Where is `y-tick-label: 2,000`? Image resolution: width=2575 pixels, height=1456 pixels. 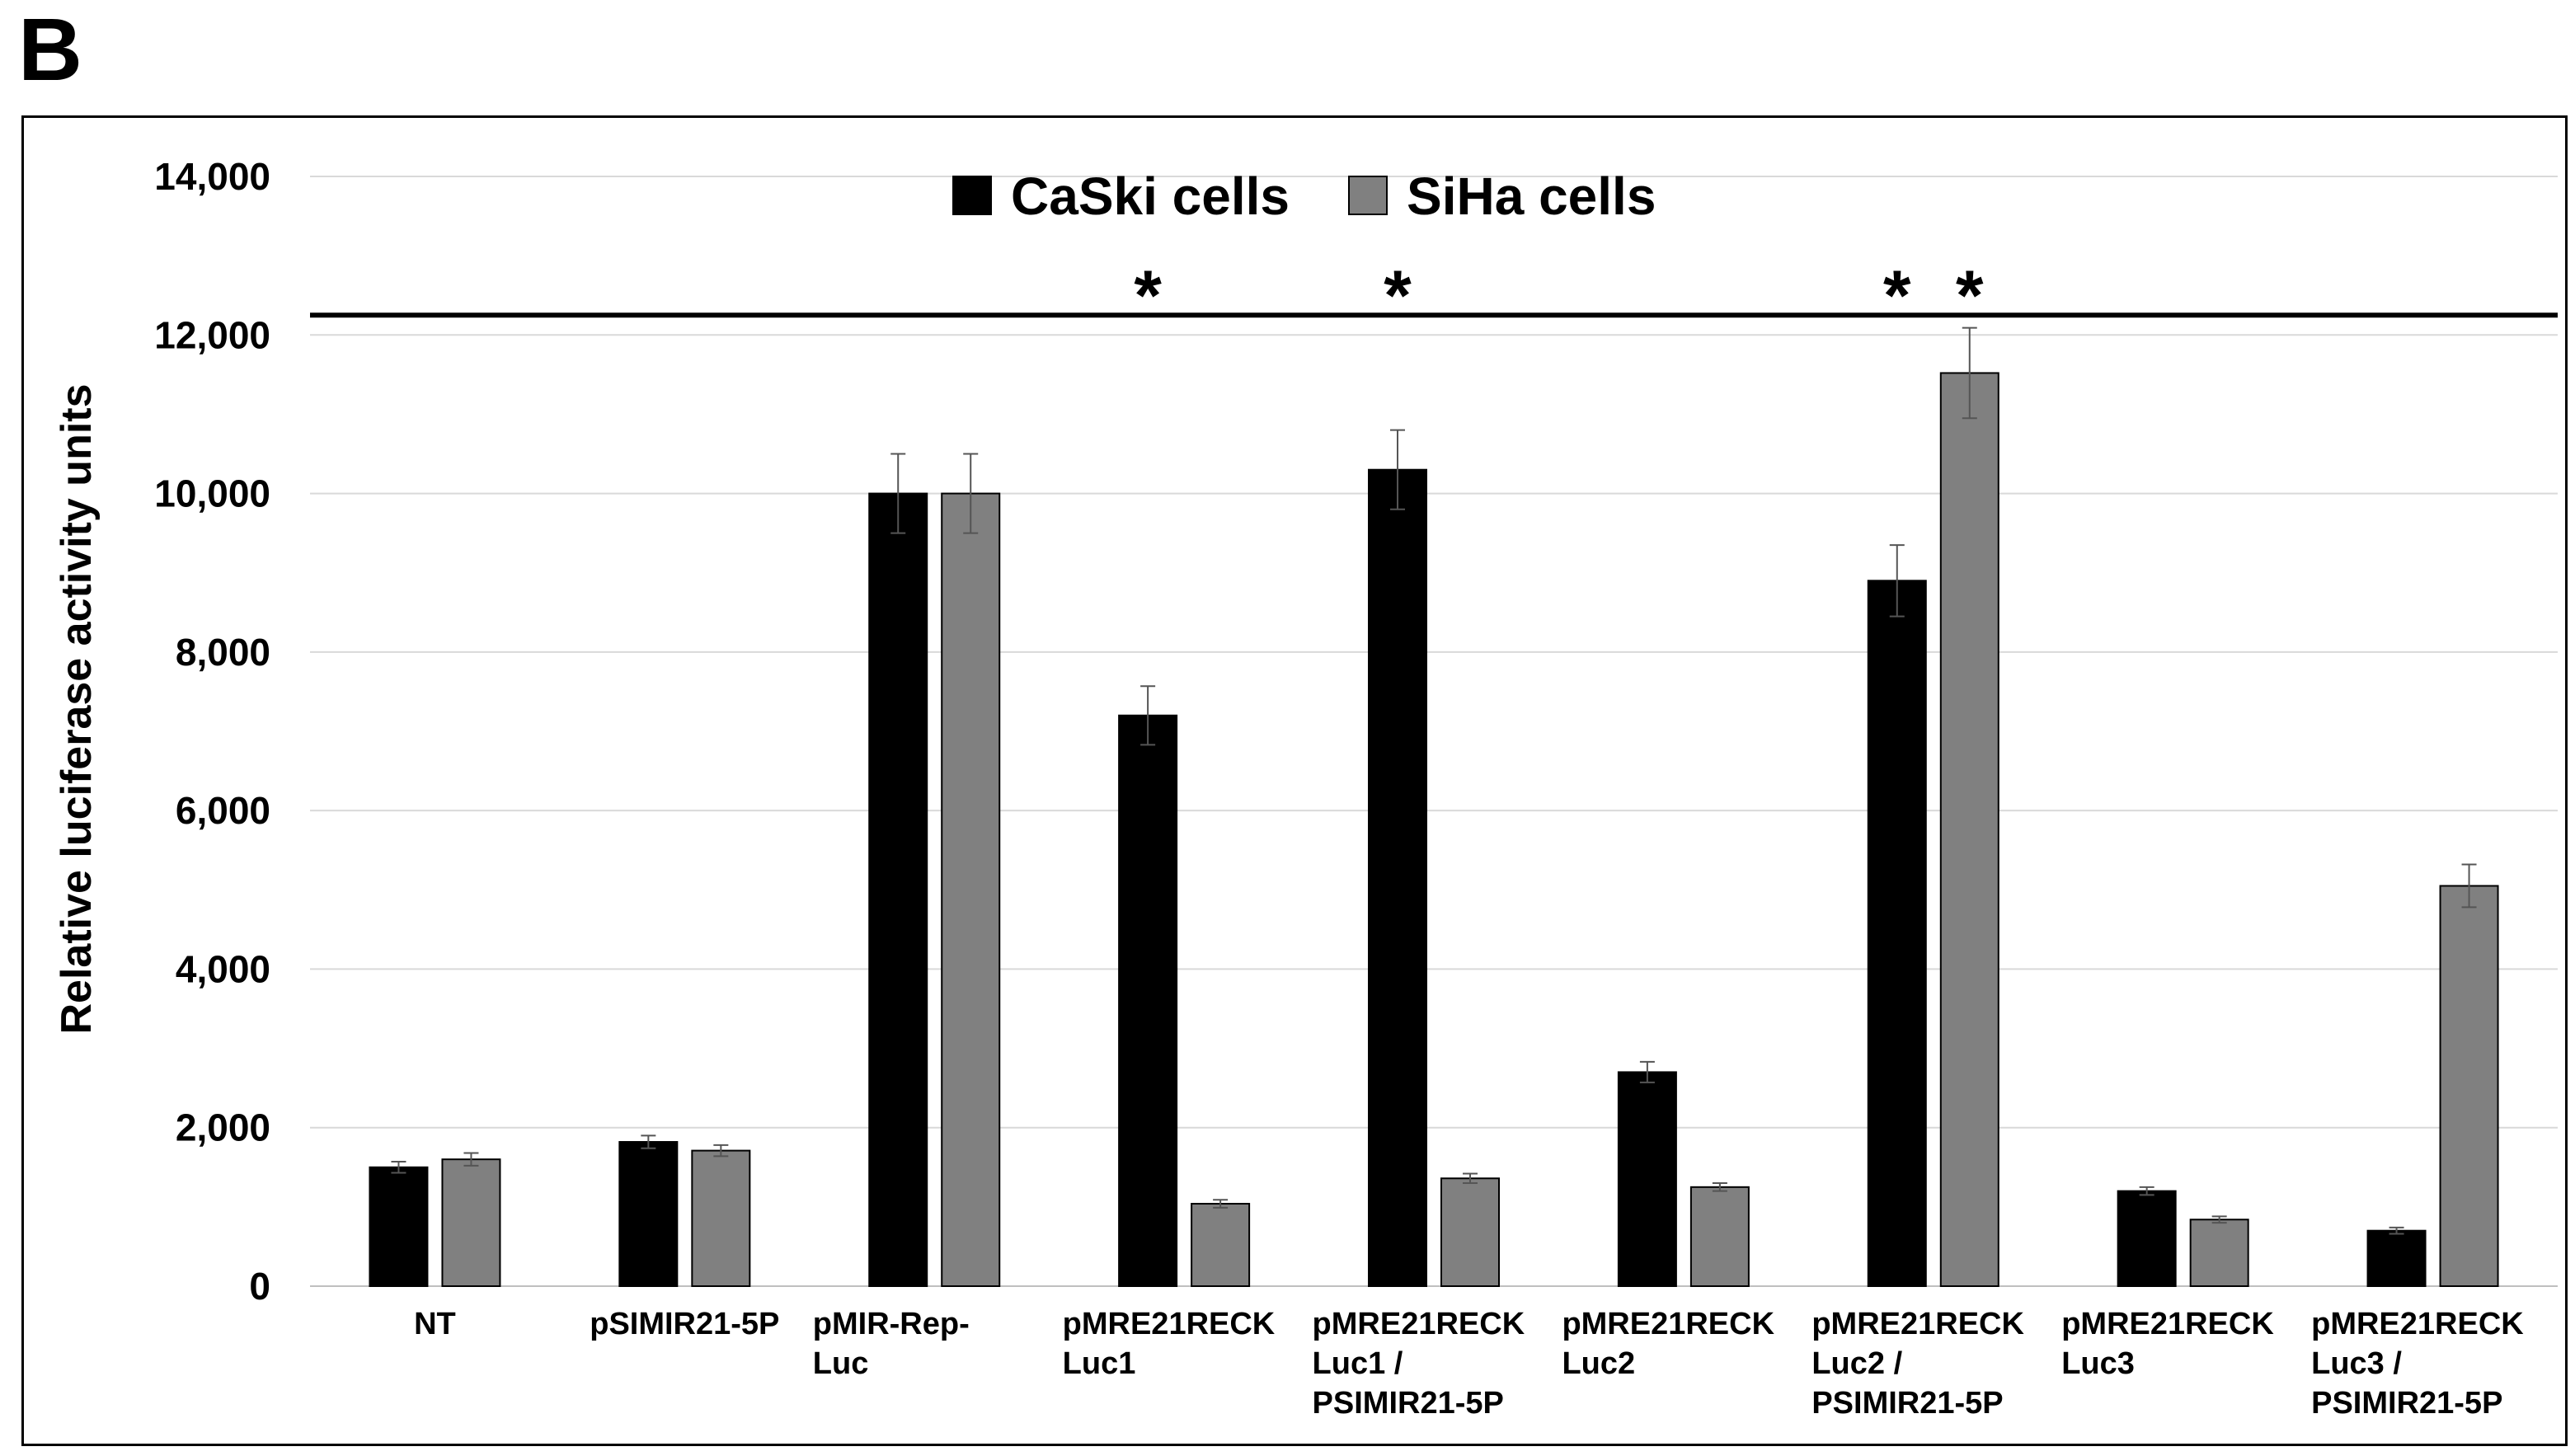 y-tick-label: 2,000 is located at coordinates (223, 1127).